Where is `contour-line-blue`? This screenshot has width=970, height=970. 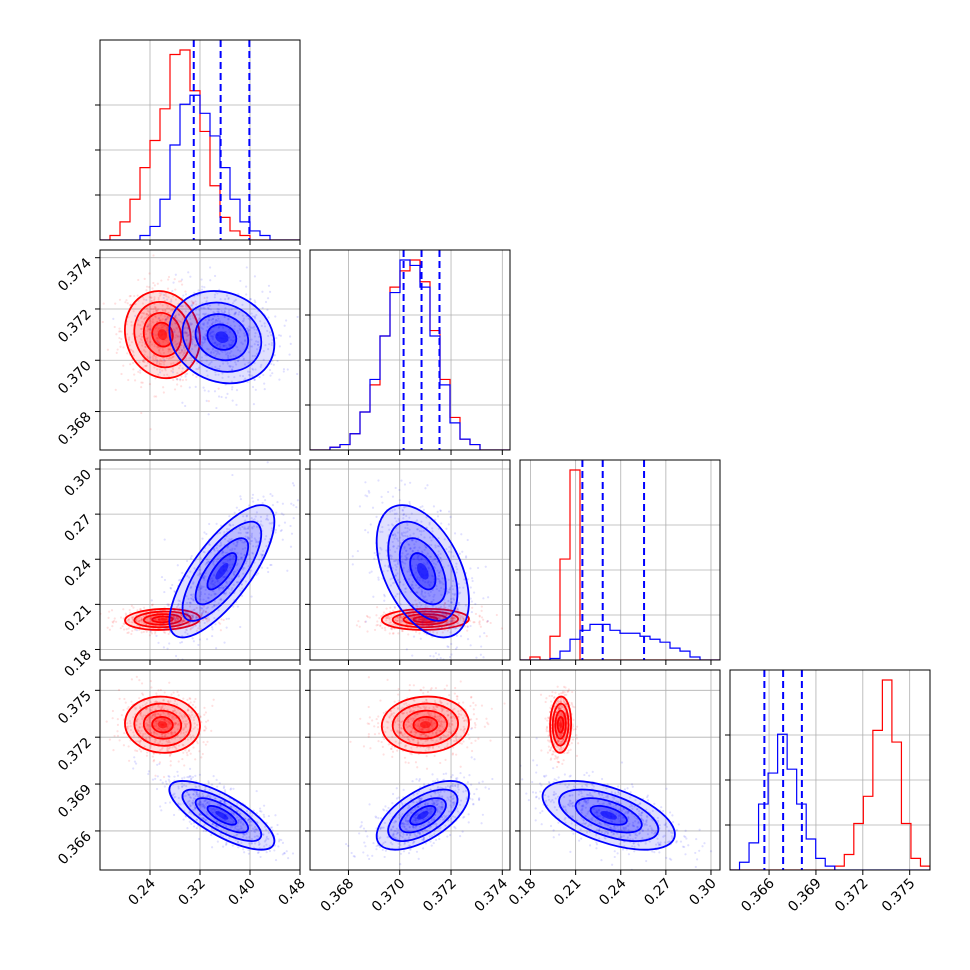
contour-line-blue is located at coordinates (423, 571).